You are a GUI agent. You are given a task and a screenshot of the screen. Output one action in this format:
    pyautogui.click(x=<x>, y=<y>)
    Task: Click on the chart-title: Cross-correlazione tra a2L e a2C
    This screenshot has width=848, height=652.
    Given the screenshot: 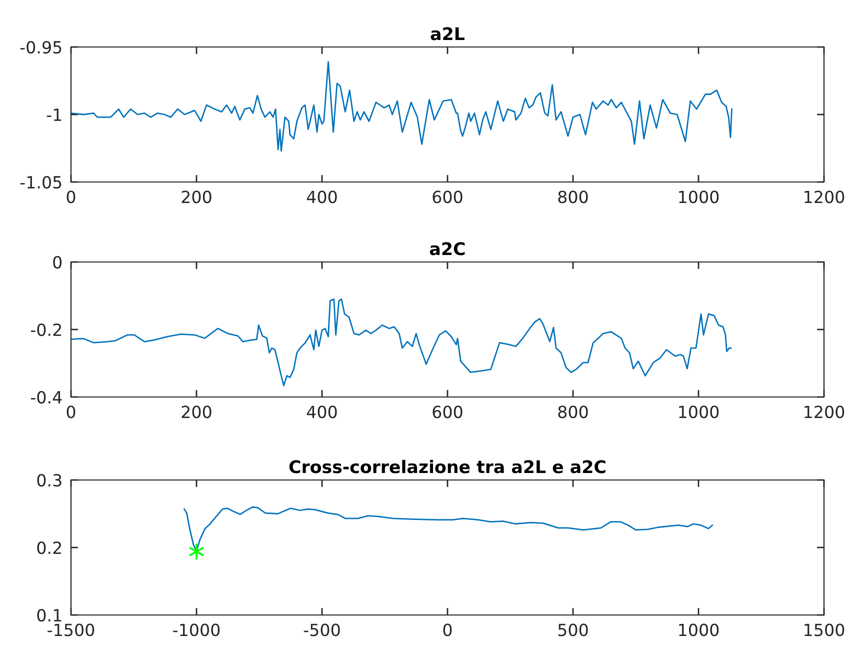 What is the action you would take?
    pyautogui.click(x=447, y=467)
    